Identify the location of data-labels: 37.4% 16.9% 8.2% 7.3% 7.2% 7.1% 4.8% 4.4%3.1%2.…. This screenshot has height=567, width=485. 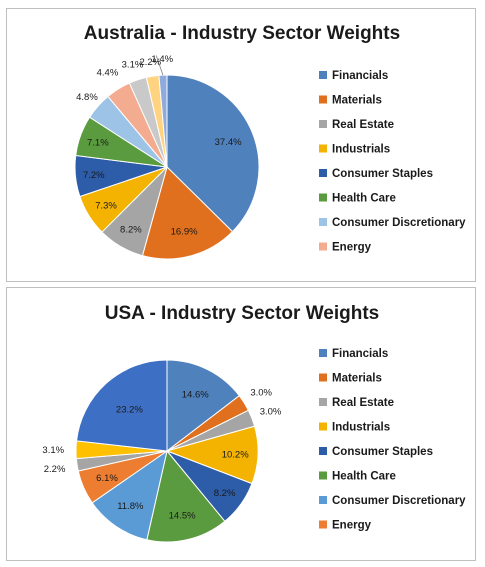
(159, 145).